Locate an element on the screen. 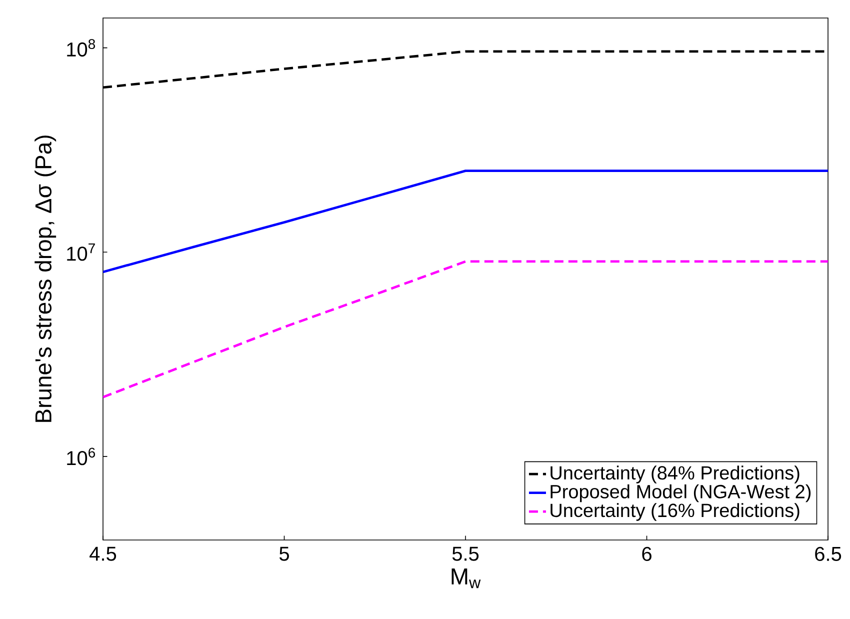 The height and width of the screenshot is (619, 850). y-tick-label: 10$^{6}$ is located at coordinates (81, 457).